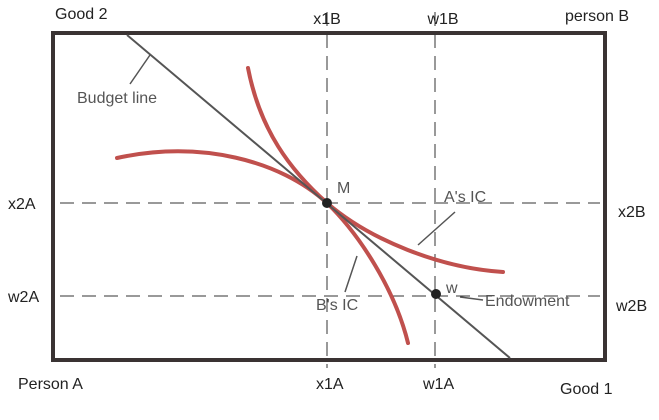 This screenshot has width=659, height=420. What do you see at coordinates (632, 212) in the screenshot?
I see `axis-label: x2B` at bounding box center [632, 212].